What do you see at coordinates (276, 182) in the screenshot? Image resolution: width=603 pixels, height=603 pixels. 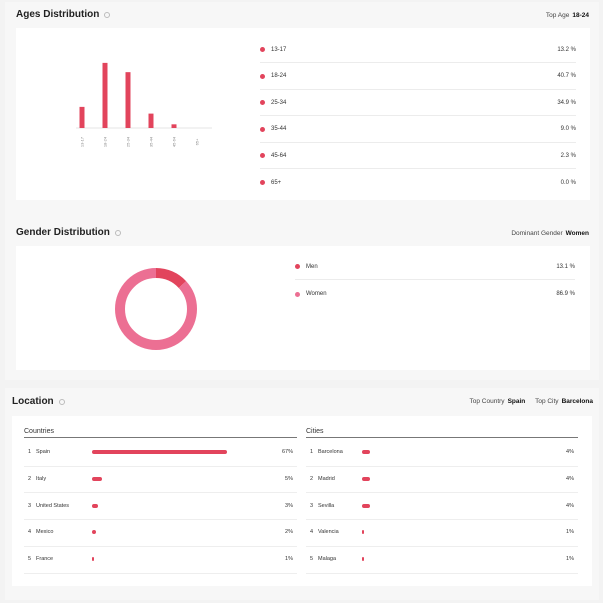 I see `age-row-label: 65+` at bounding box center [276, 182].